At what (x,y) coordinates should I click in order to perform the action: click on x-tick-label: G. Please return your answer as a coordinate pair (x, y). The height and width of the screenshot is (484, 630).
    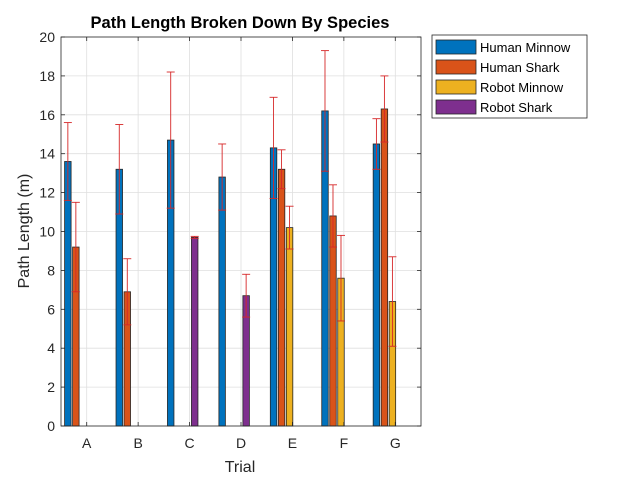
    Looking at the image, I should click on (395, 443).